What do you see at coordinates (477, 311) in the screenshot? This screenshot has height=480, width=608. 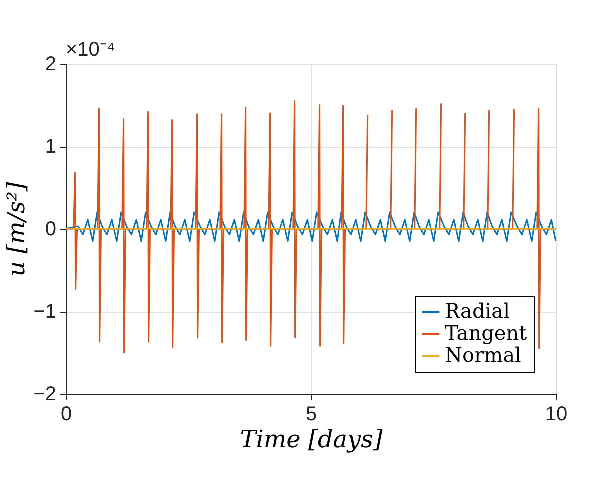 I see `legend-label: Radial` at bounding box center [477, 311].